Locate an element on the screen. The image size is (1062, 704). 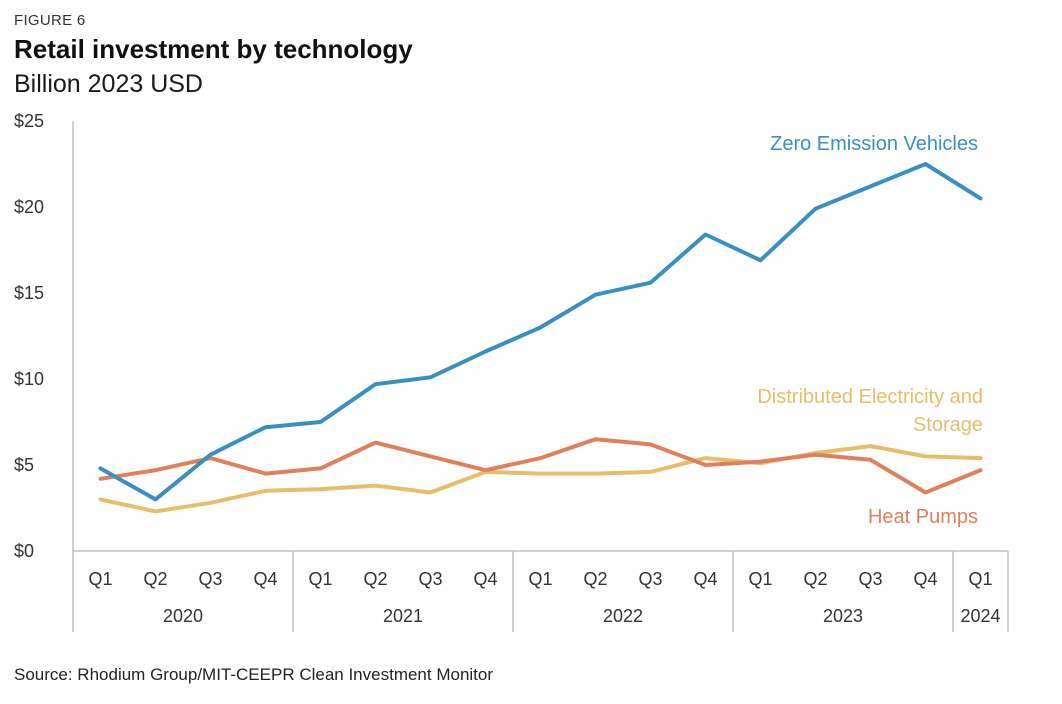
series-line-distributed-electricity-and-storage is located at coordinates (540, 479).